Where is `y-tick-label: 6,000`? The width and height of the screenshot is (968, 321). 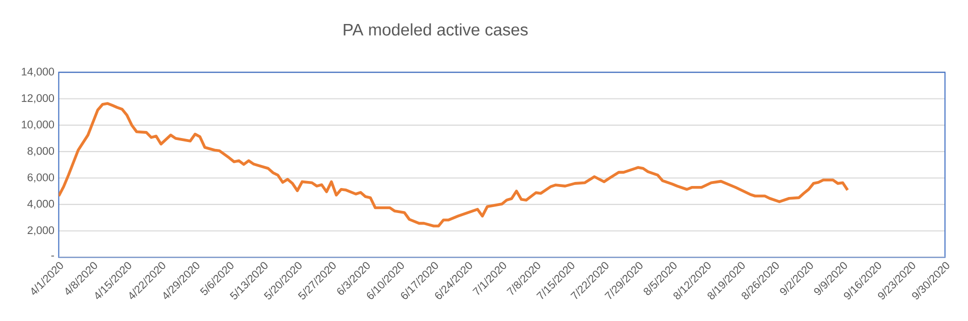
y-tick-label: 6,000 is located at coordinates (41, 178).